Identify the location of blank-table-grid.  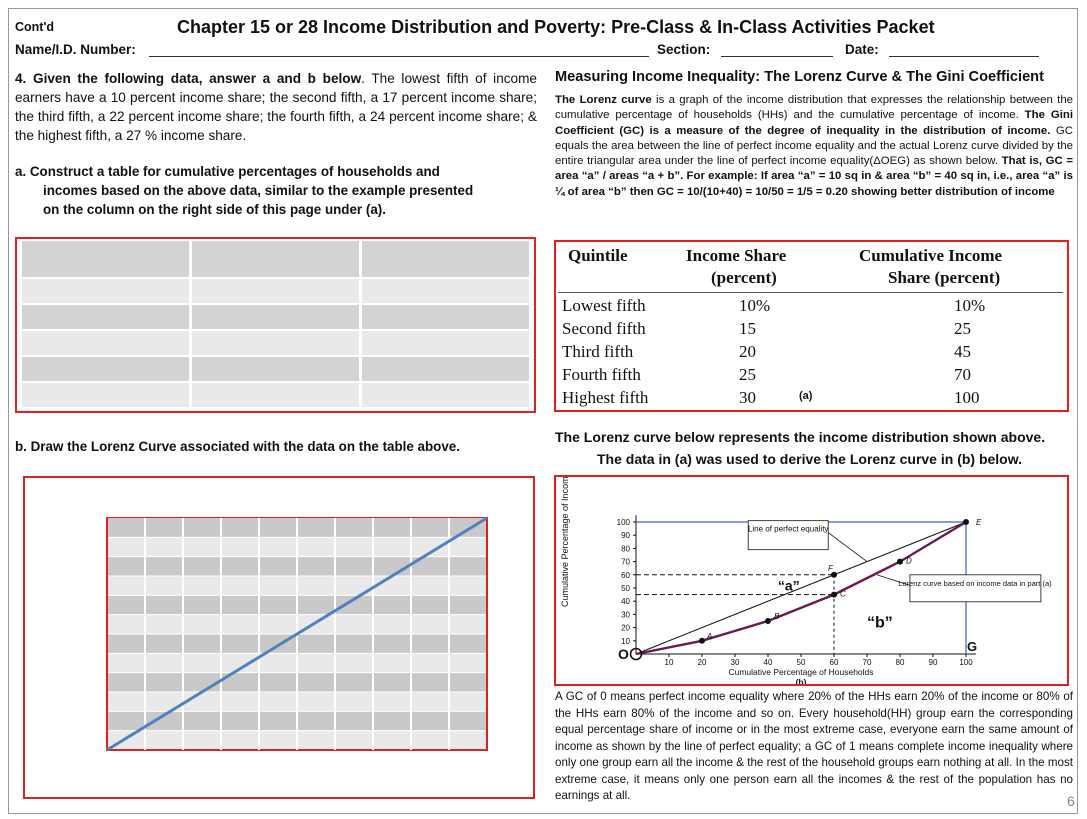
(275, 324).